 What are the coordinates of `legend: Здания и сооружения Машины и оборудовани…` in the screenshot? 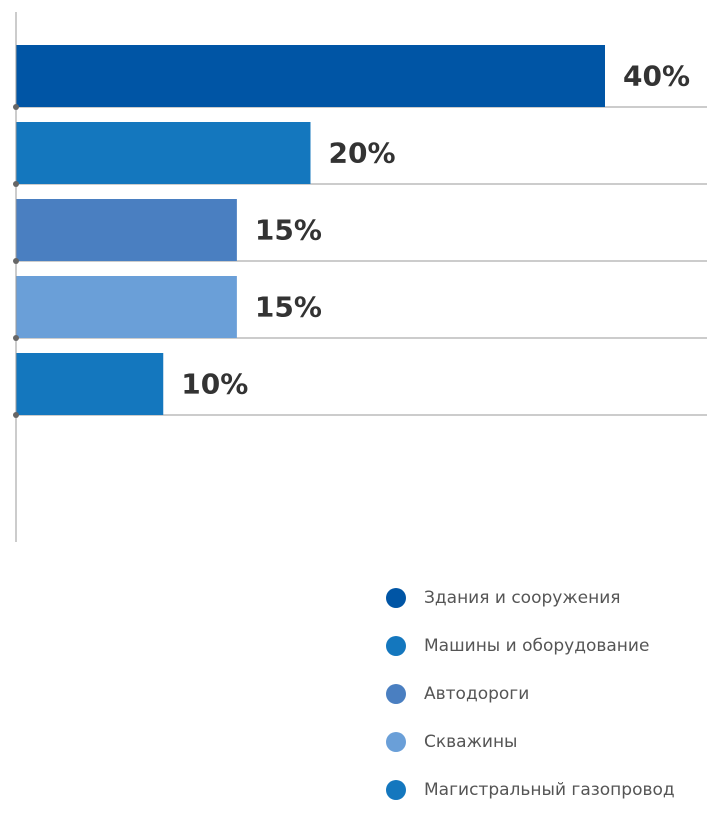 It's located at (546, 694).